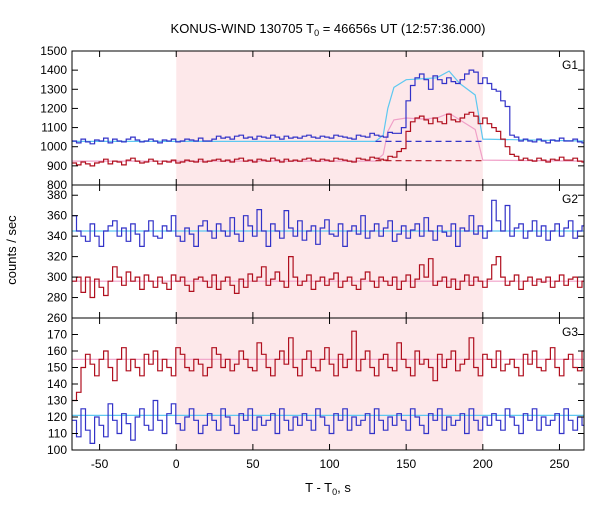 Image resolution: width=600 pixels, height=505 pixels. I want to click on panel-label: G3, so click(570, 332).